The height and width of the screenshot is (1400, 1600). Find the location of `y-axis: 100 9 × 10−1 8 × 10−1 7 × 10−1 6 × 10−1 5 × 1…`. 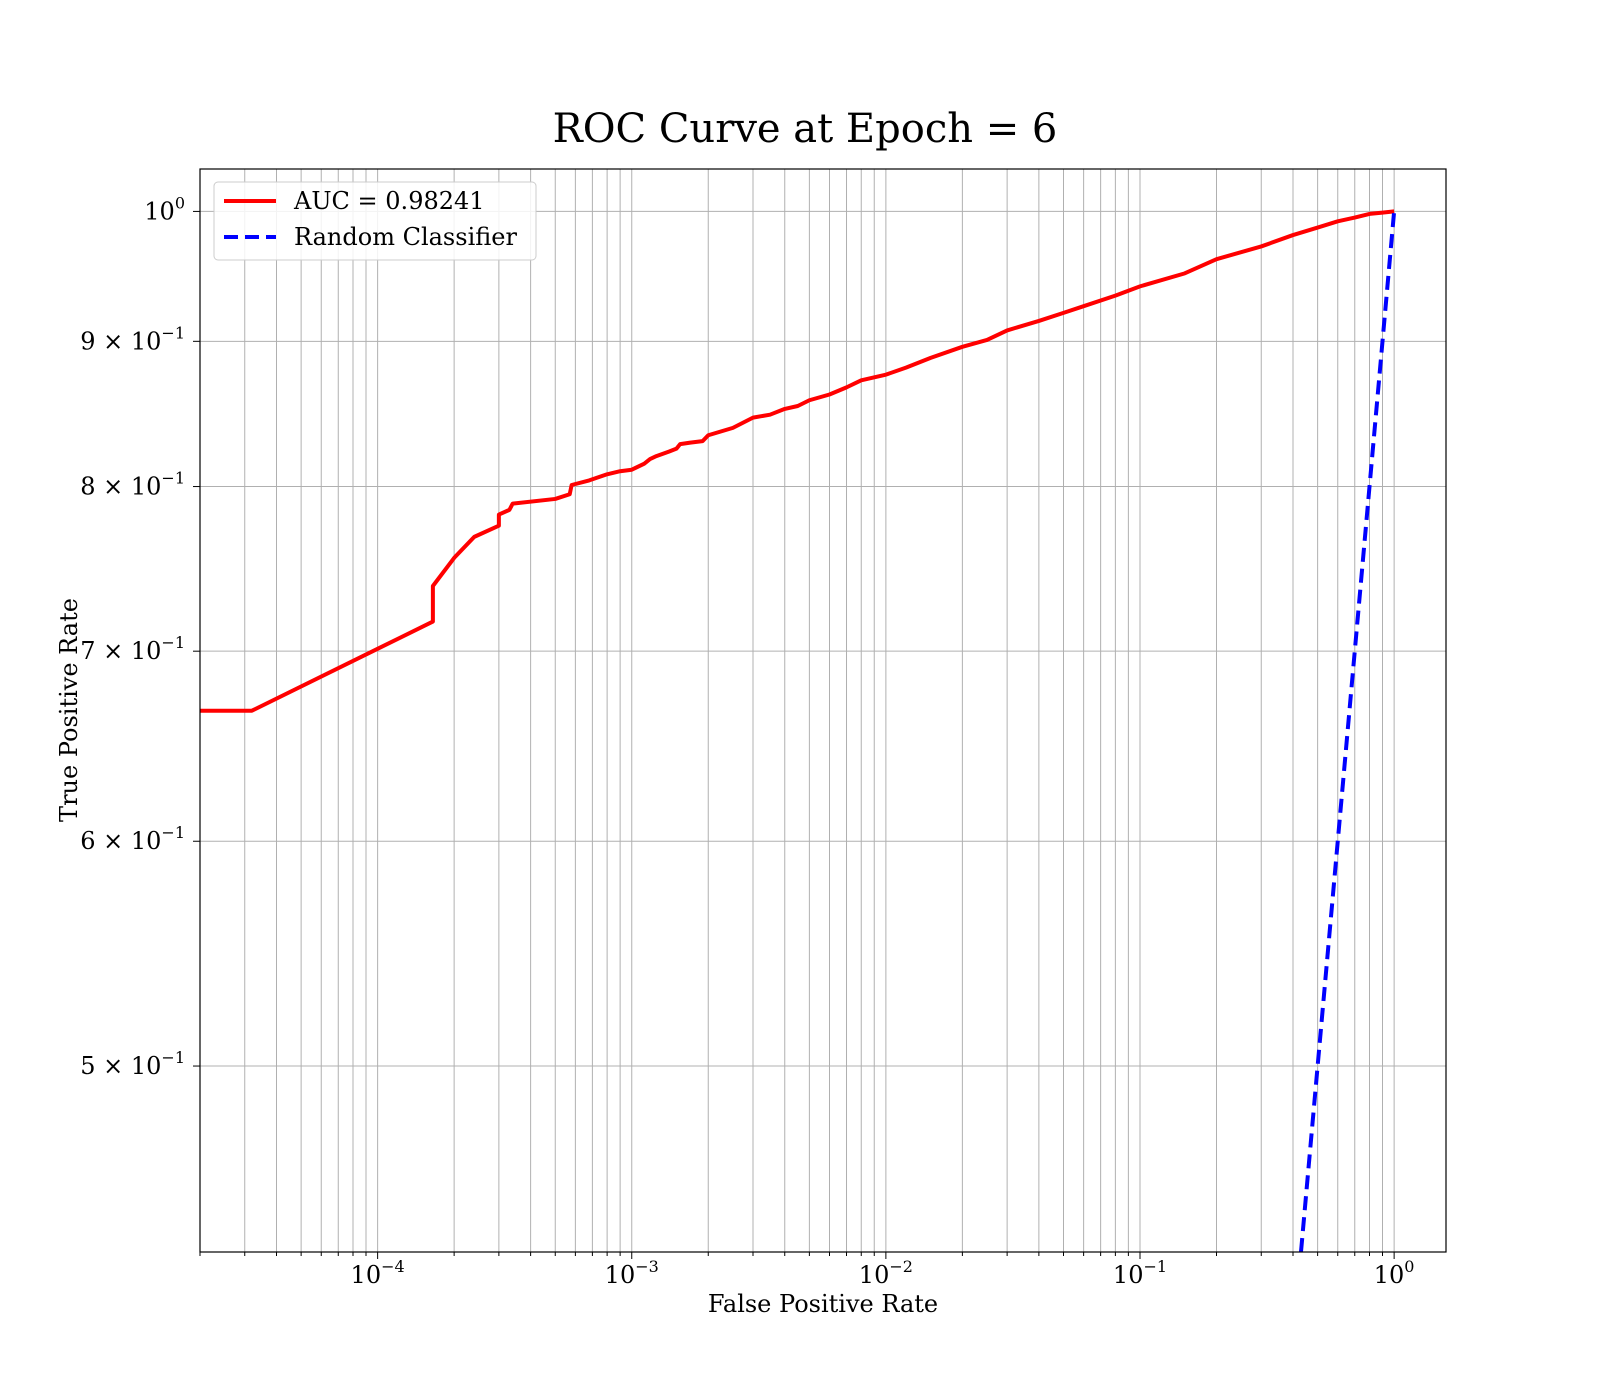

y-axis: 100 9 × 10−1 8 × 10−1 7 × 10−1 6 × 10−1 5 × 1… is located at coordinates (140, 636).